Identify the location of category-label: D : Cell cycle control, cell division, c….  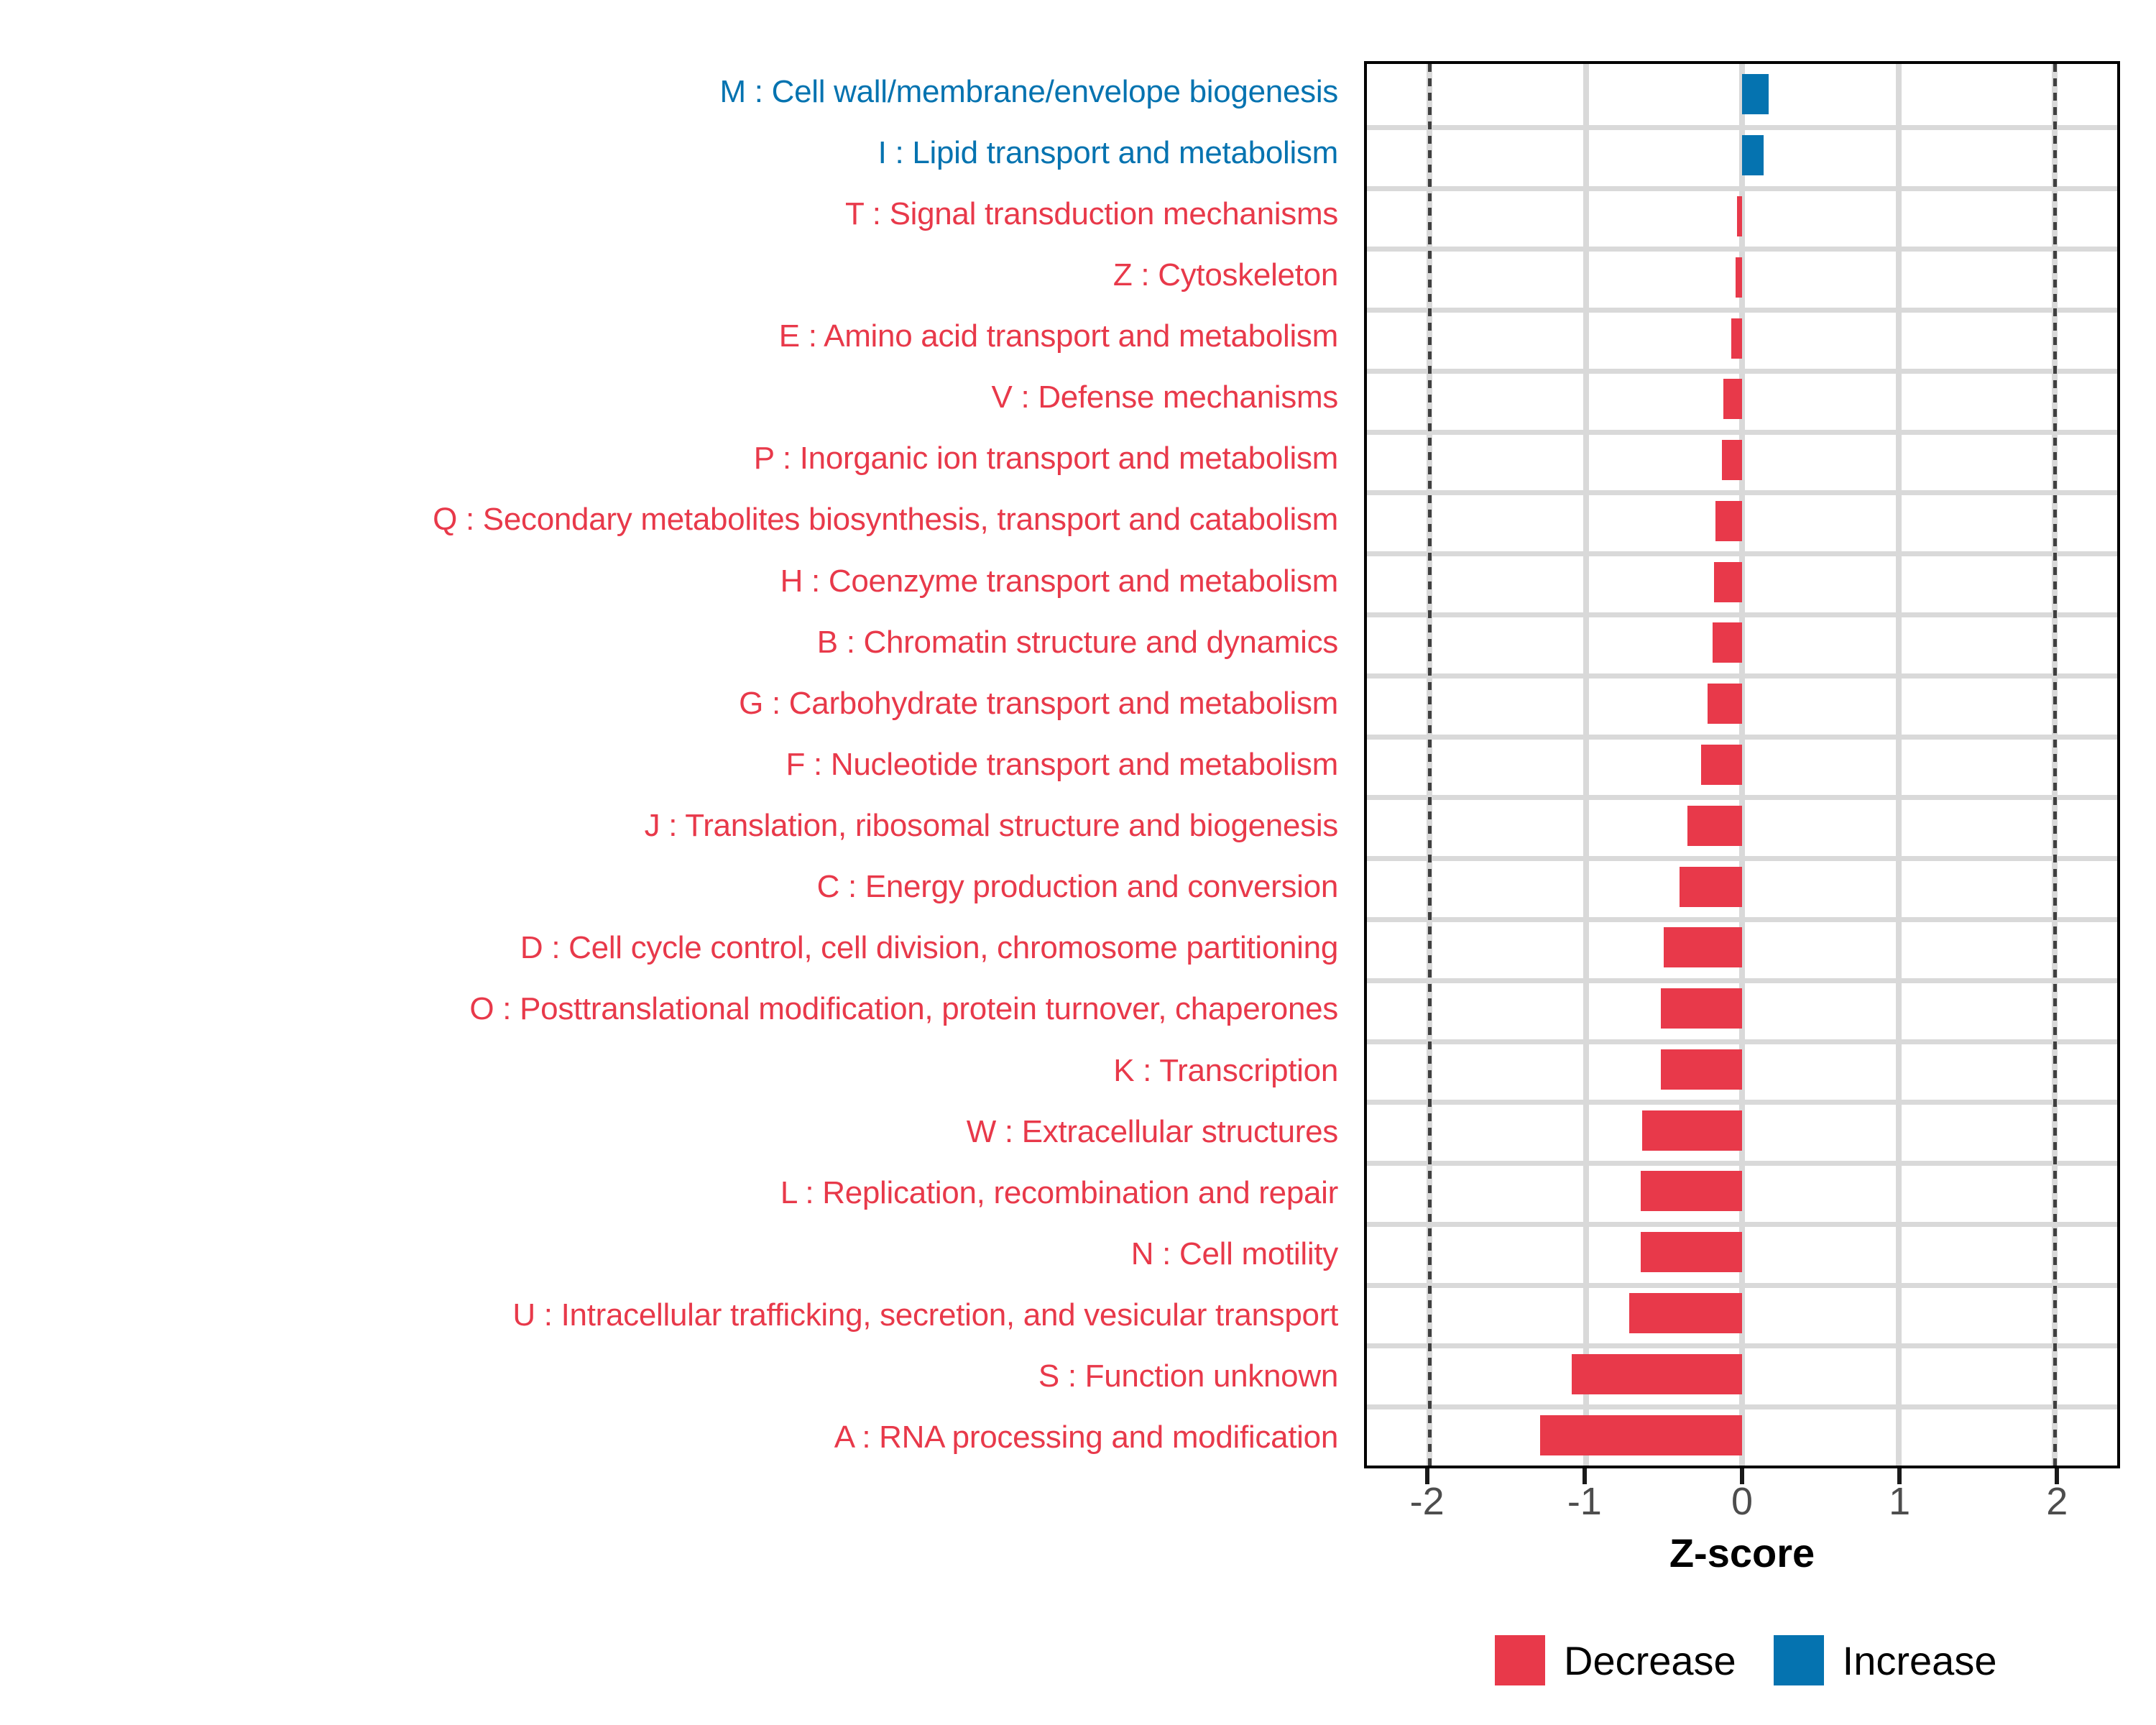
(929, 948).